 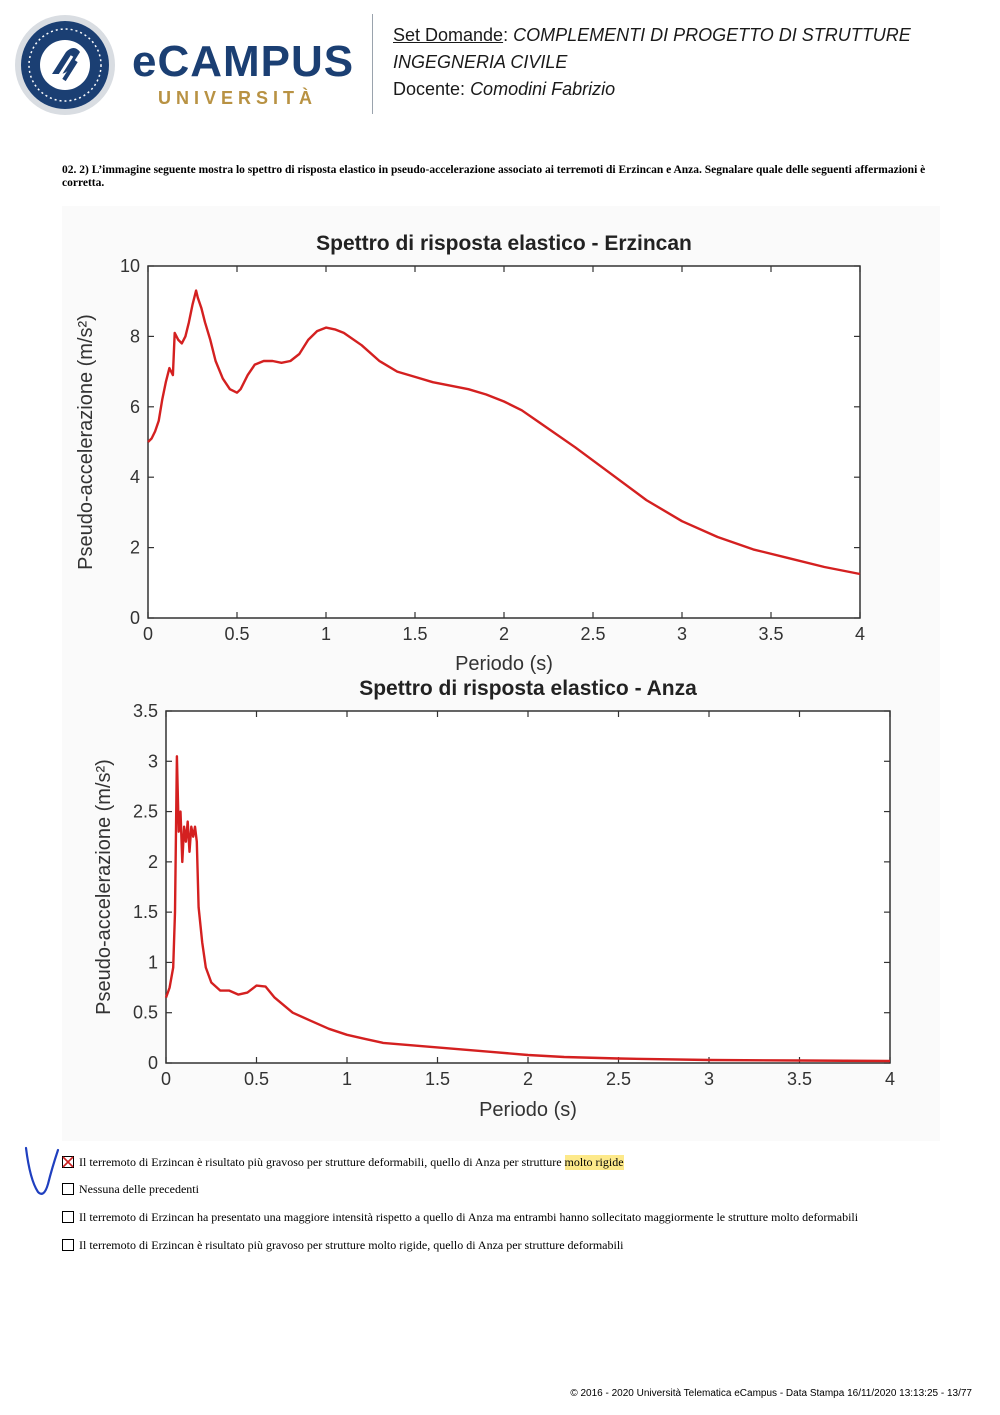 I want to click on chart1-series-line, so click(x=504, y=432).